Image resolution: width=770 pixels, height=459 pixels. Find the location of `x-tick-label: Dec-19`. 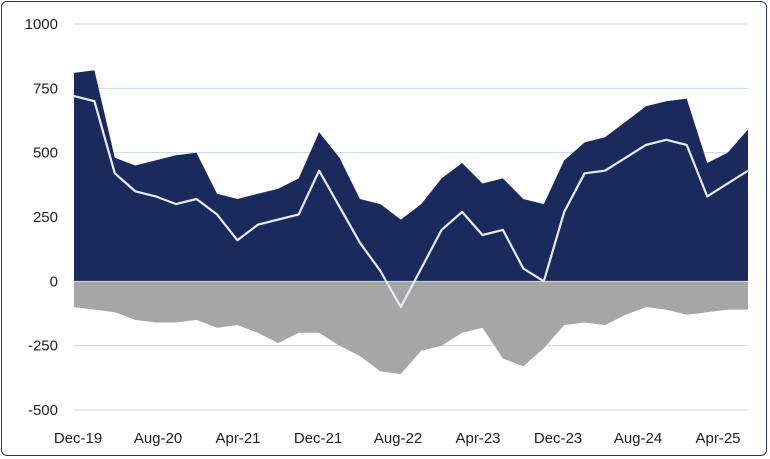

x-tick-label: Dec-19 is located at coordinates (78, 438).